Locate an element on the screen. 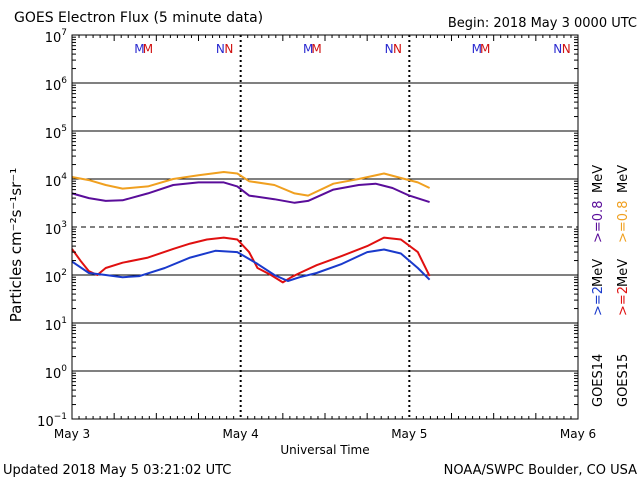 The width and height of the screenshot is (640, 480). credit-text: NOAA/SWPC Boulder, CO USA is located at coordinates (540, 470).